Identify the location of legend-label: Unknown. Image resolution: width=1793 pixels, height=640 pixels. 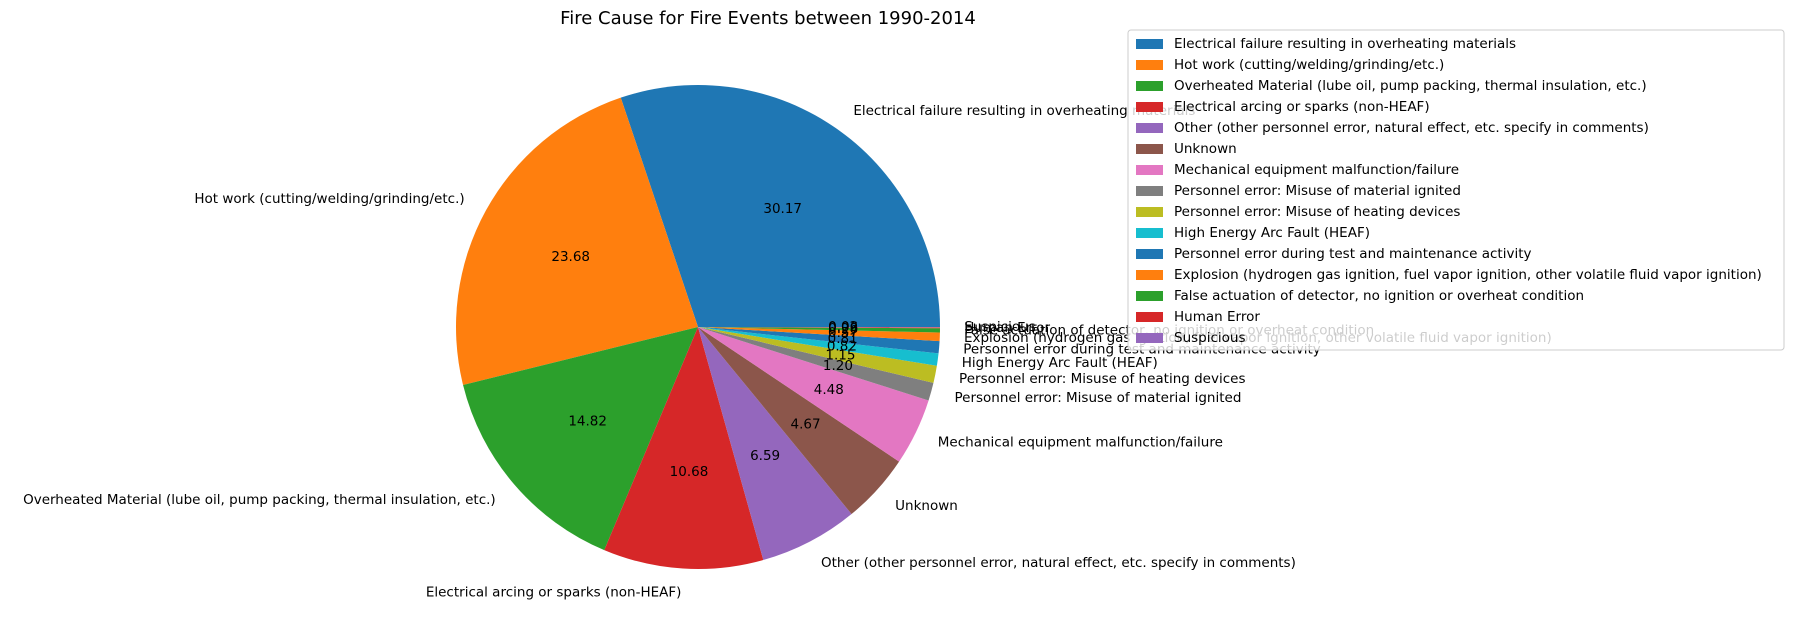
(1205, 149).